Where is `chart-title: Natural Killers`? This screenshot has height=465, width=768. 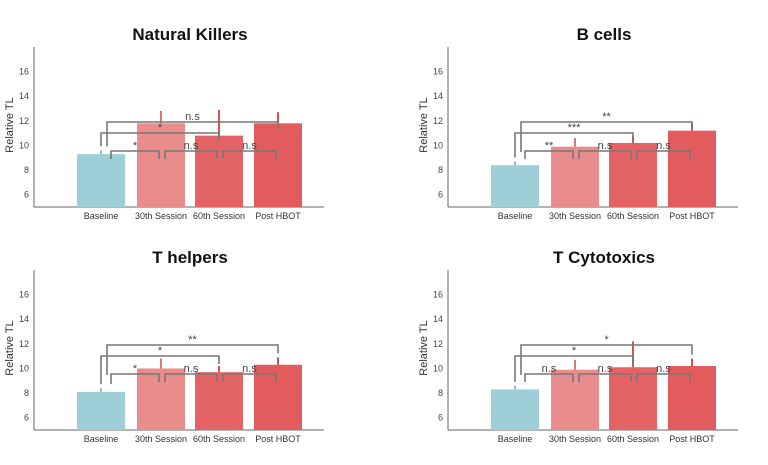 chart-title: Natural Killers is located at coordinates (189, 34).